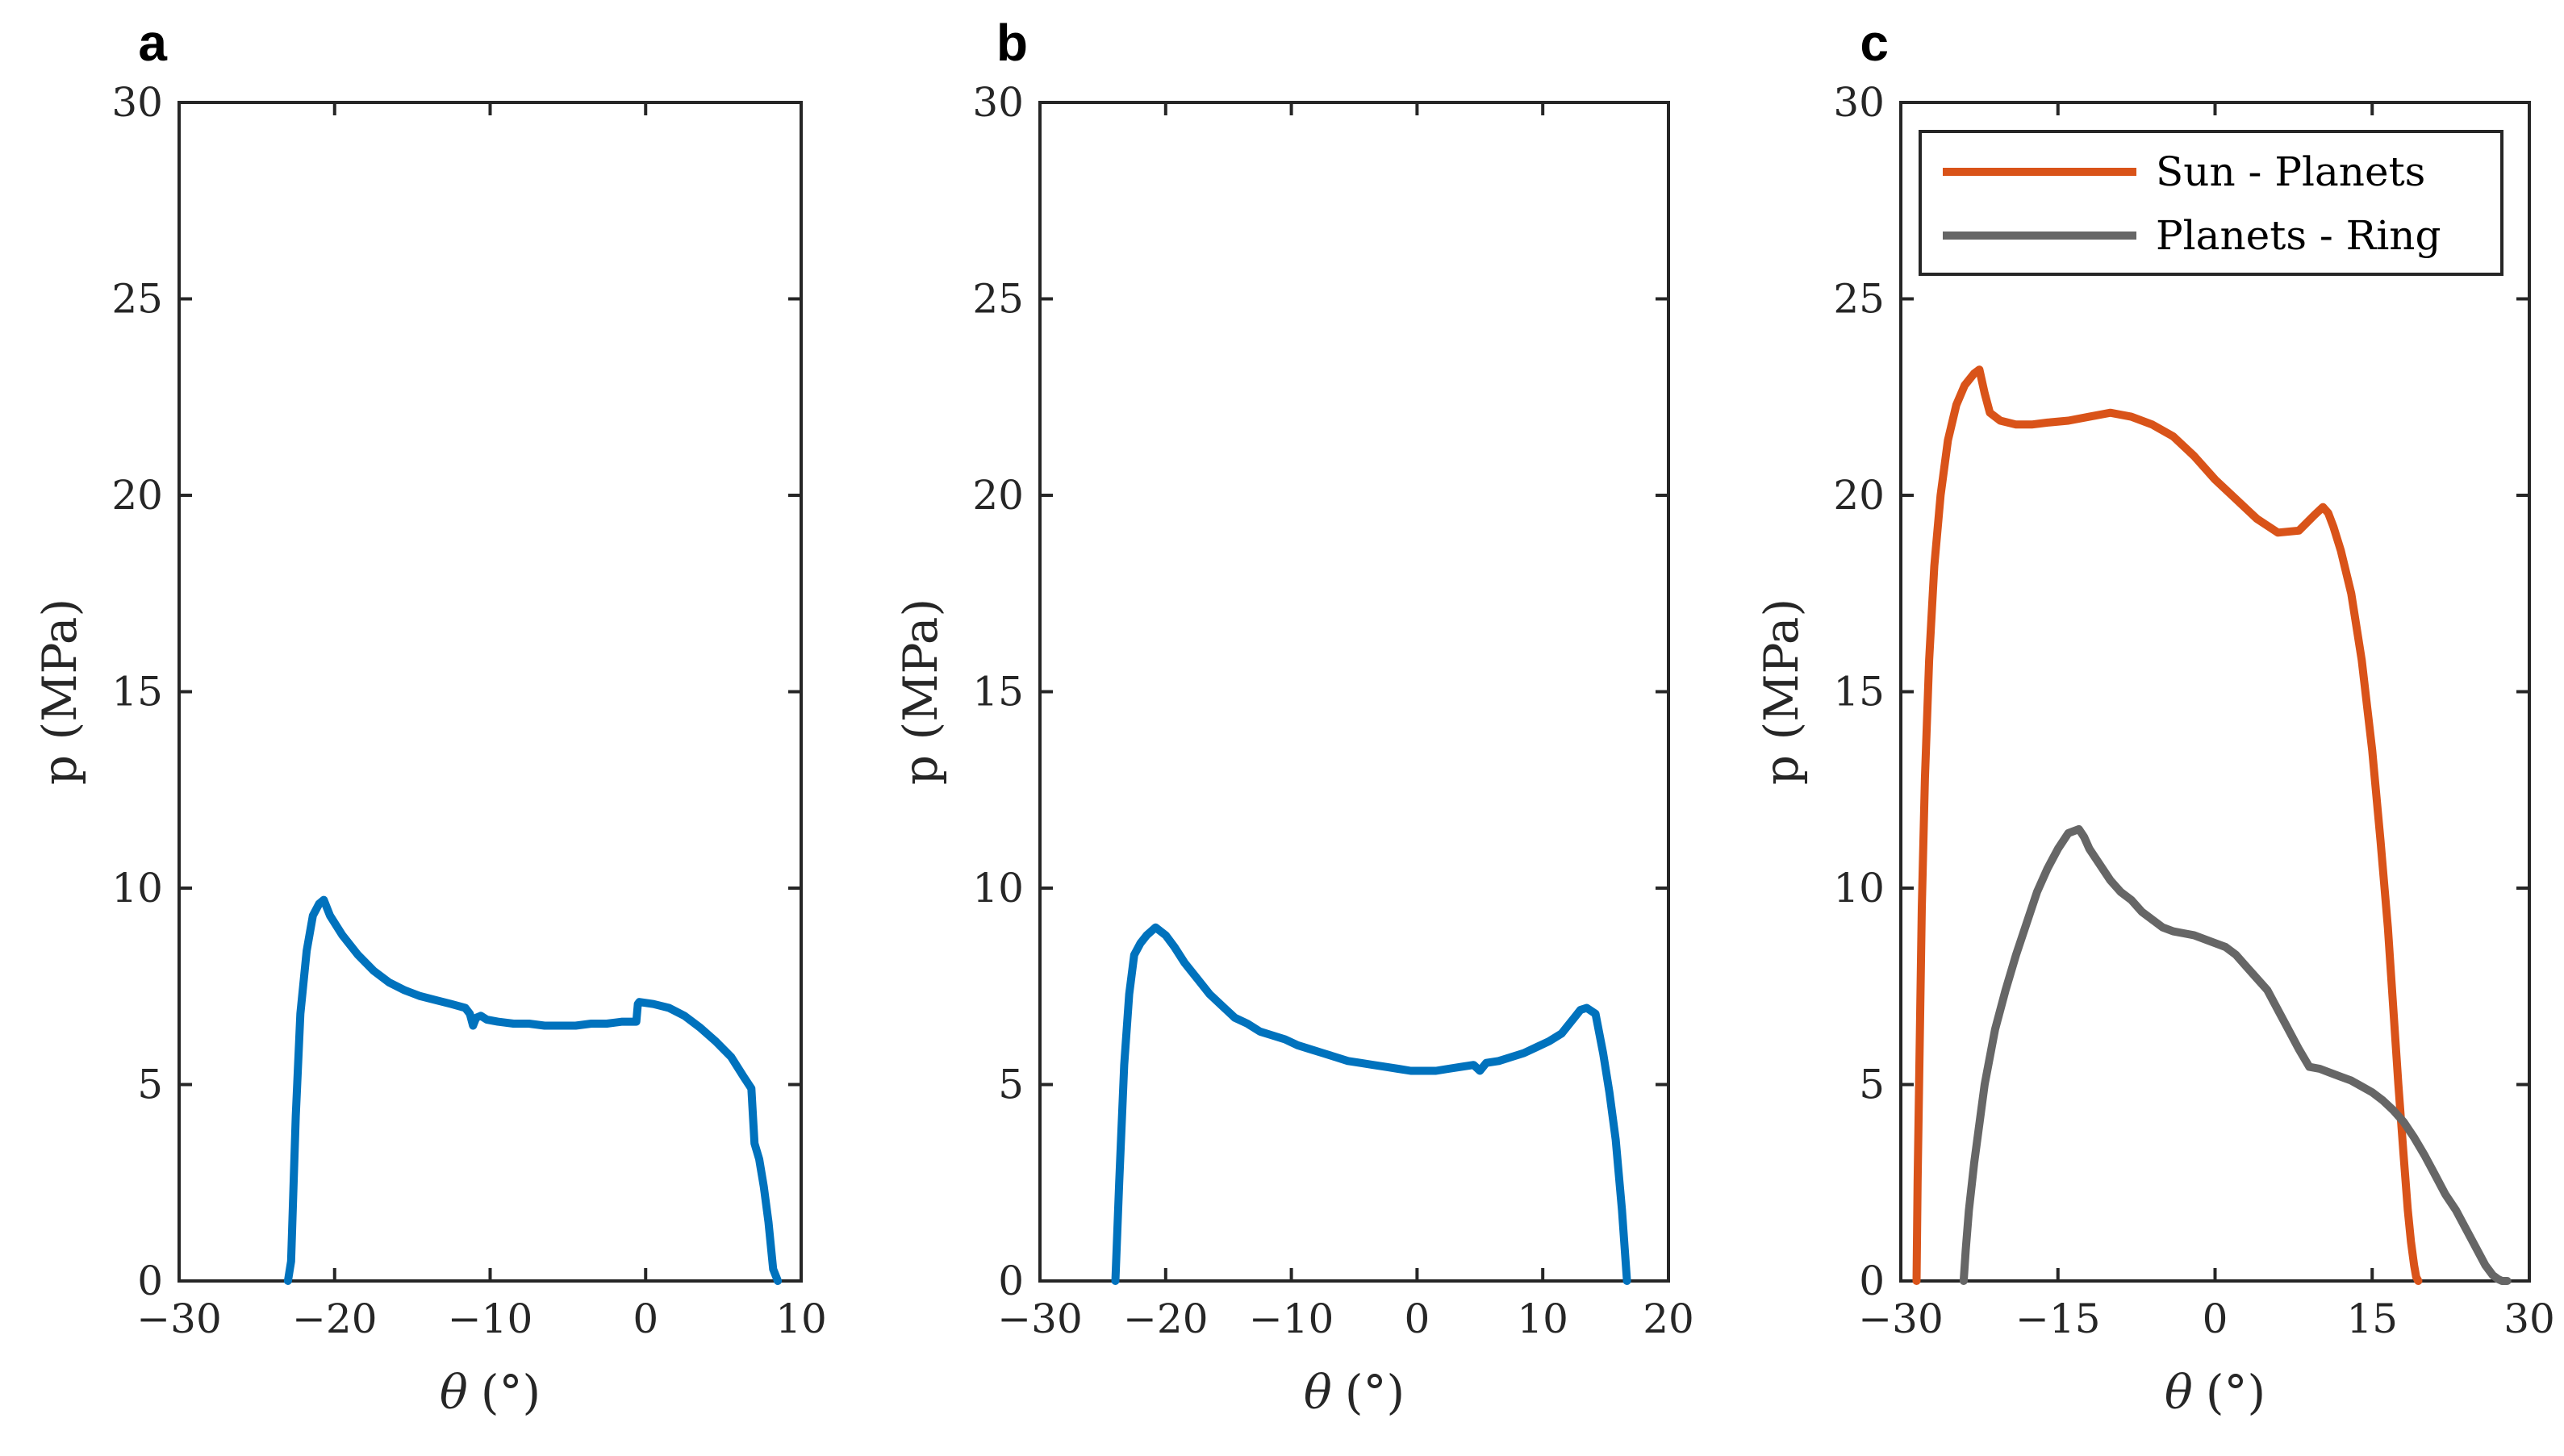  I want to click on x-tick-label: −15, so click(2058, 1319).